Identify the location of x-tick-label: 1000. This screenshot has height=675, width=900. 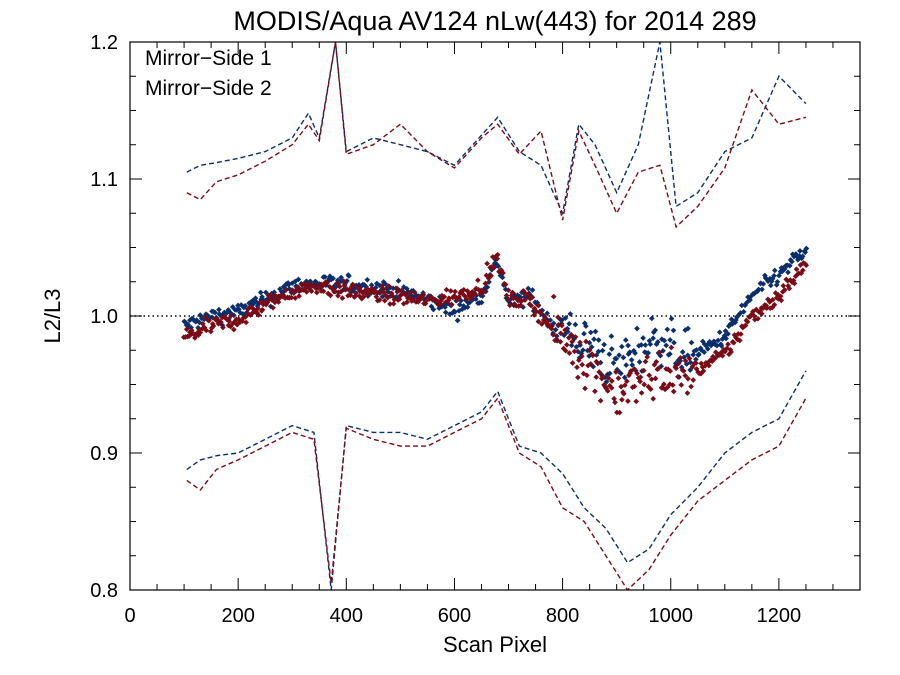
(670, 616).